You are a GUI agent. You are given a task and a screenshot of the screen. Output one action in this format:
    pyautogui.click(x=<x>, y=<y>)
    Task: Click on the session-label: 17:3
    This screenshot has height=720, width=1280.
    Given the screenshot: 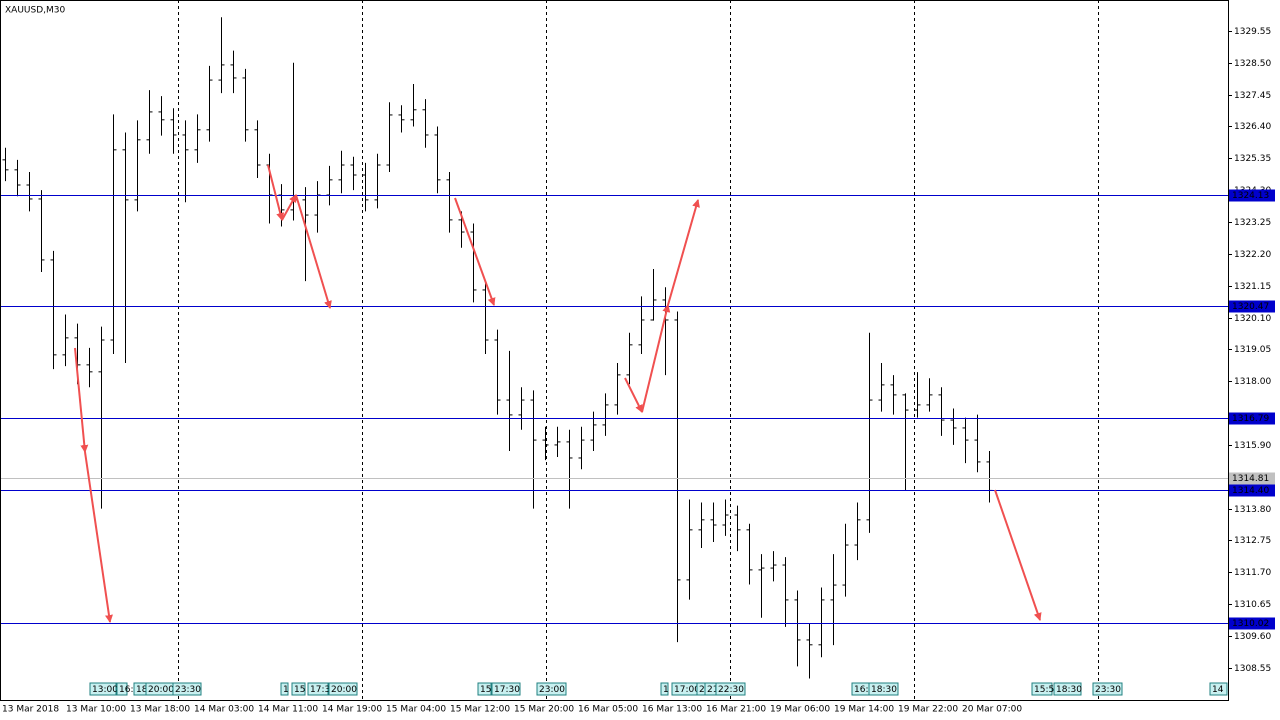 What is the action you would take?
    pyautogui.click(x=320, y=690)
    